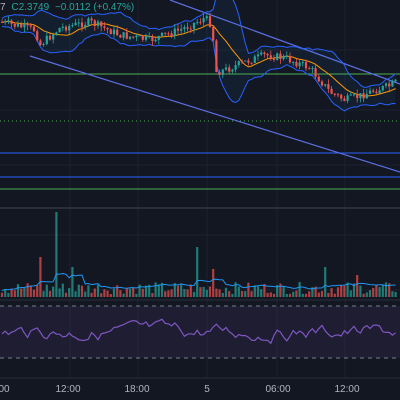 The image size is (400, 400). Describe the element at coordinates (200, 389) in the screenshot. I see `time-axis: 00 12:00 18:00 5 06:00 12:00` at that location.